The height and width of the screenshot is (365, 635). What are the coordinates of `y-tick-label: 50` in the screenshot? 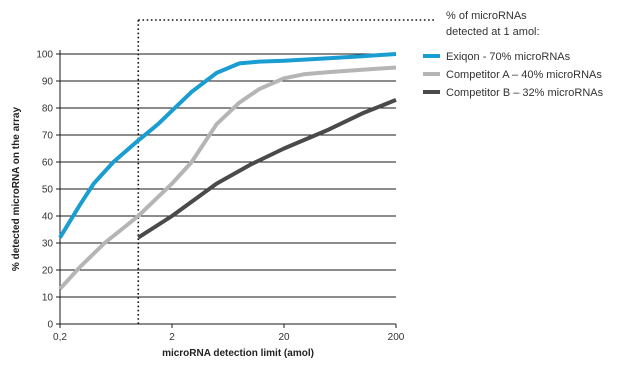 It's located at (48, 190).